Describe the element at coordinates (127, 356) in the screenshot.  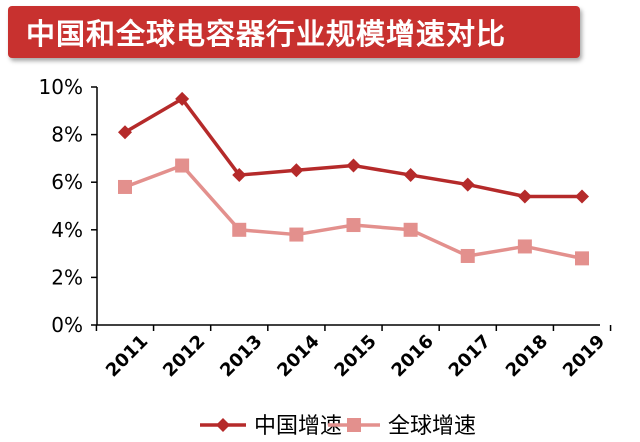
I see `x-tick-label: 2011` at that location.